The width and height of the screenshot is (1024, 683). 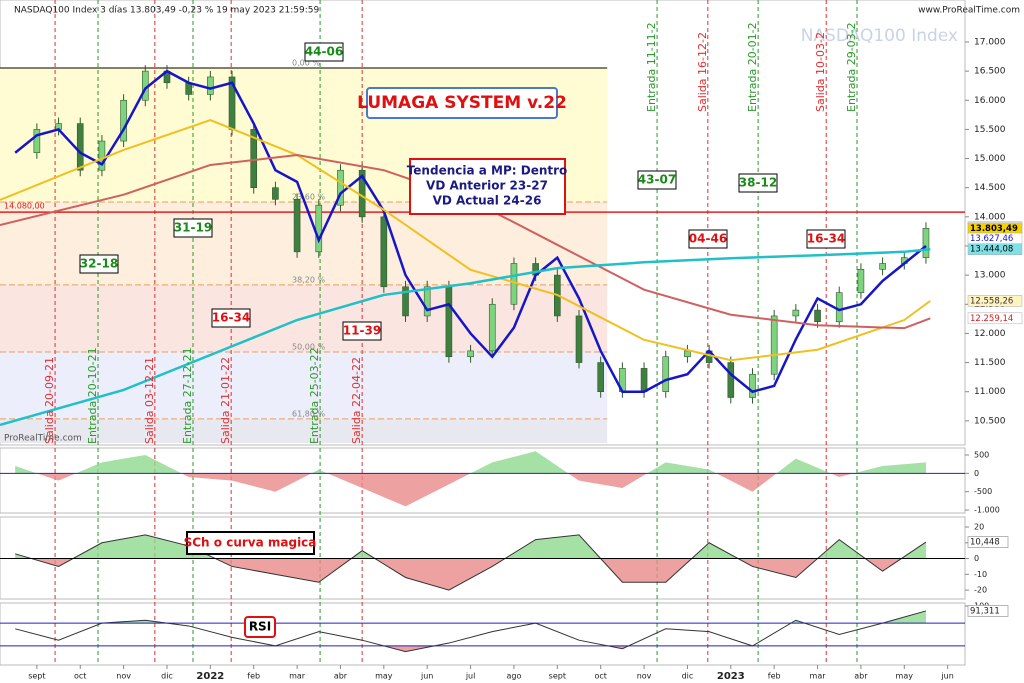 What do you see at coordinates (225, 400) in the screenshot?
I see `signal-label: Salida 21-01-22` at bounding box center [225, 400].